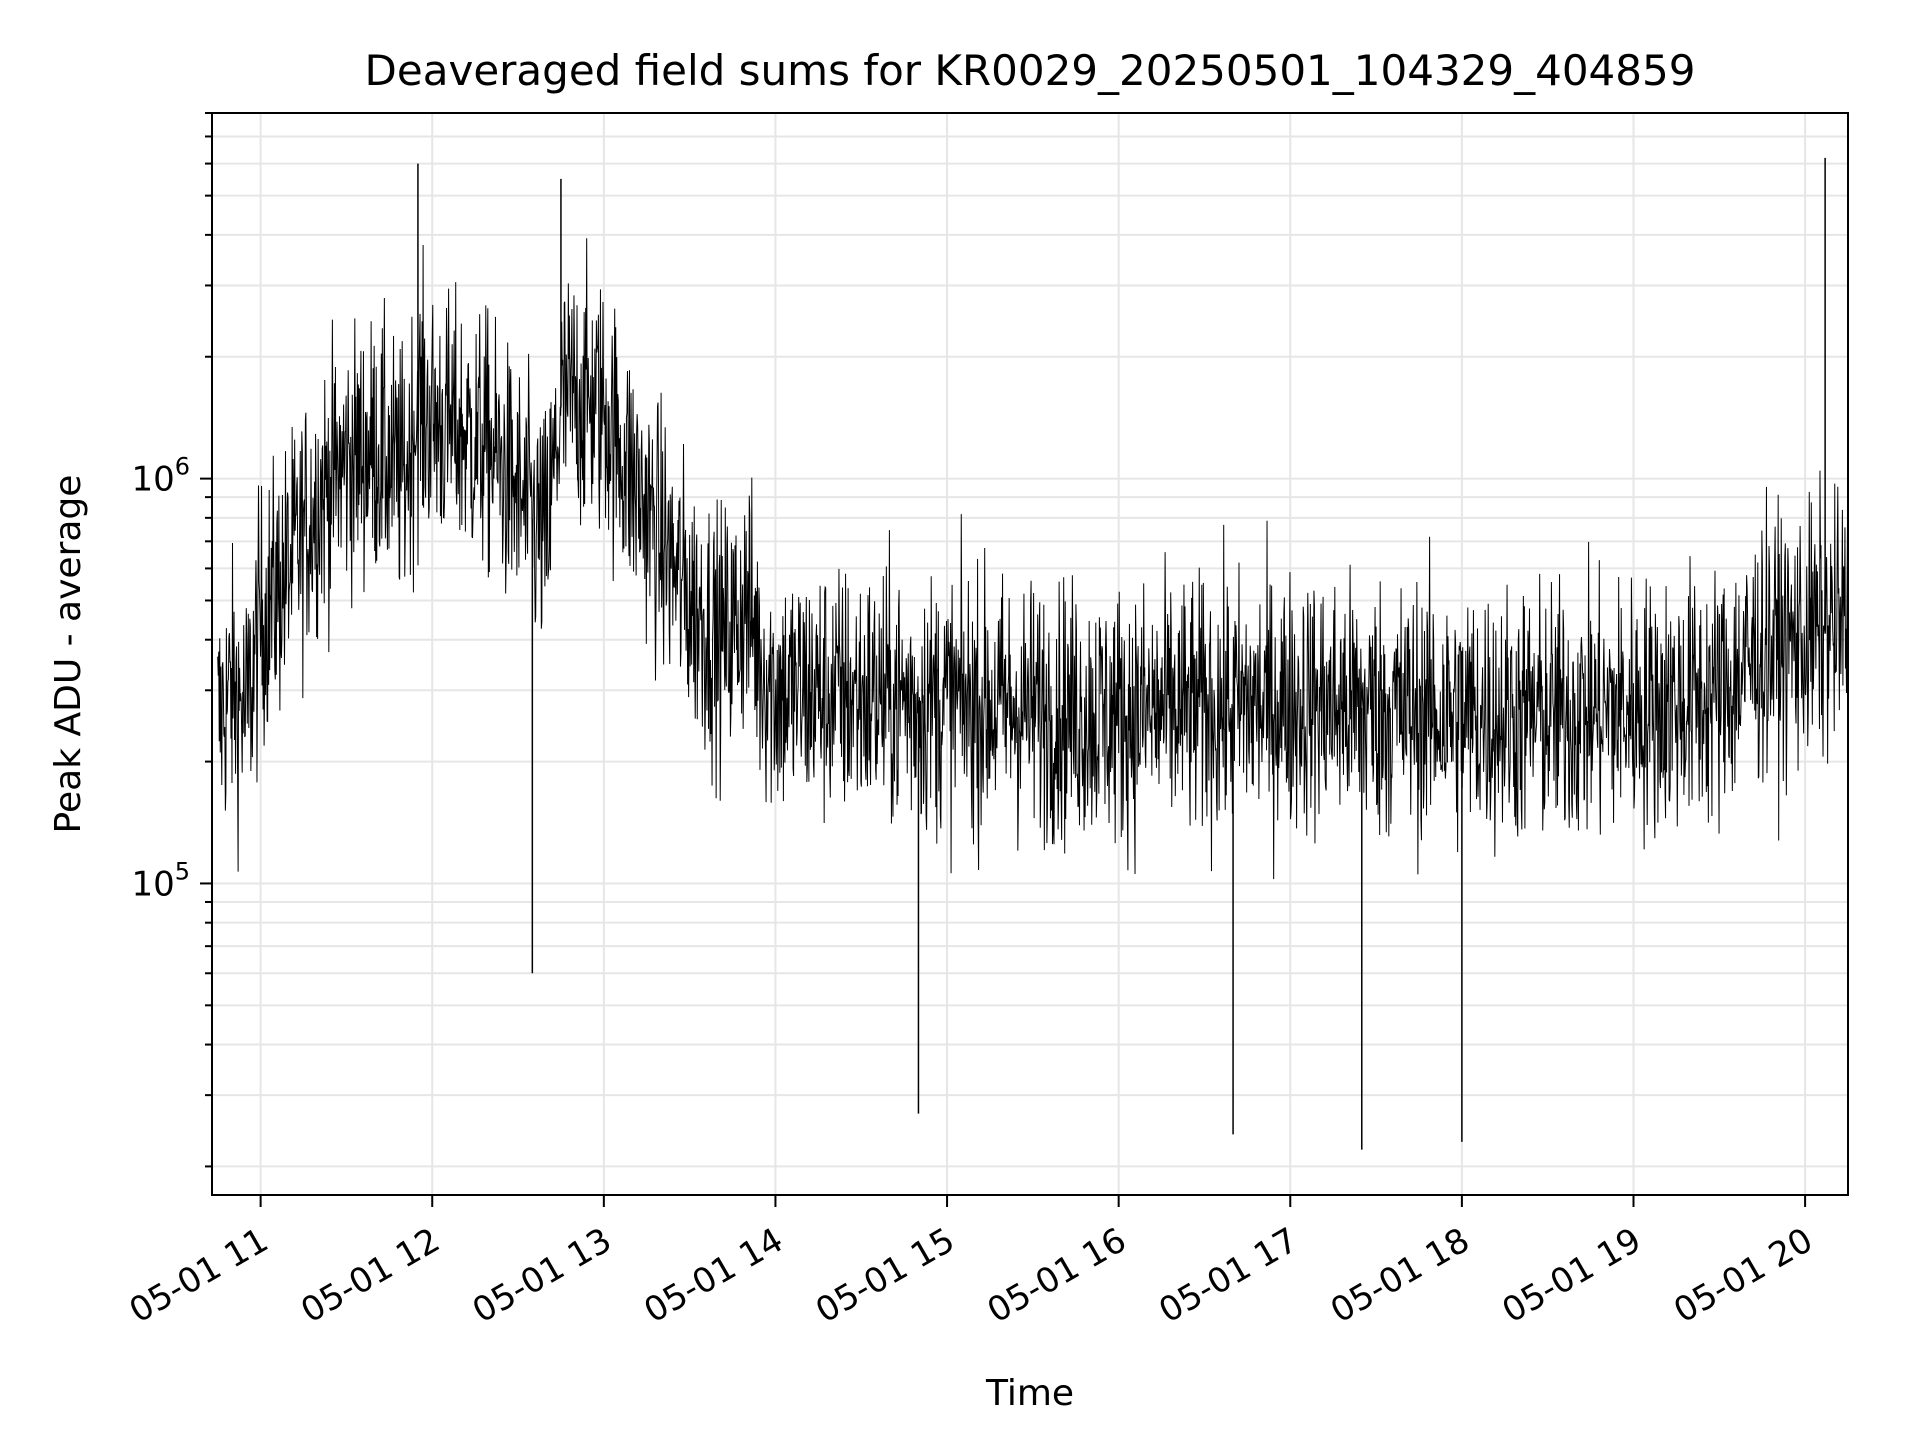 This screenshot has width=1920, height=1444. I want to click on y-tick-label: 10⁶, so click(160, 476).